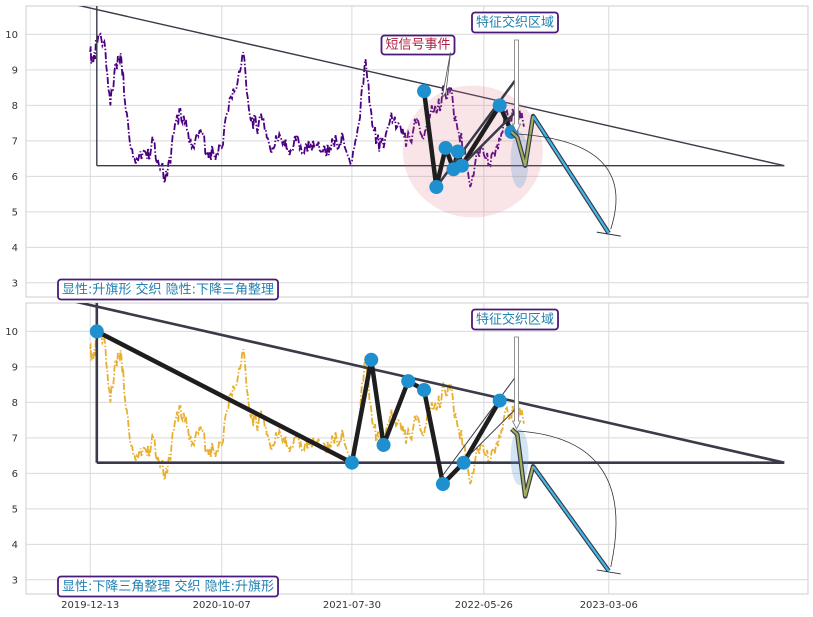 The height and width of the screenshot is (617, 813). What do you see at coordinates (519, 159) in the screenshot?
I see `forecast-uncertainty-blob` at bounding box center [519, 159].